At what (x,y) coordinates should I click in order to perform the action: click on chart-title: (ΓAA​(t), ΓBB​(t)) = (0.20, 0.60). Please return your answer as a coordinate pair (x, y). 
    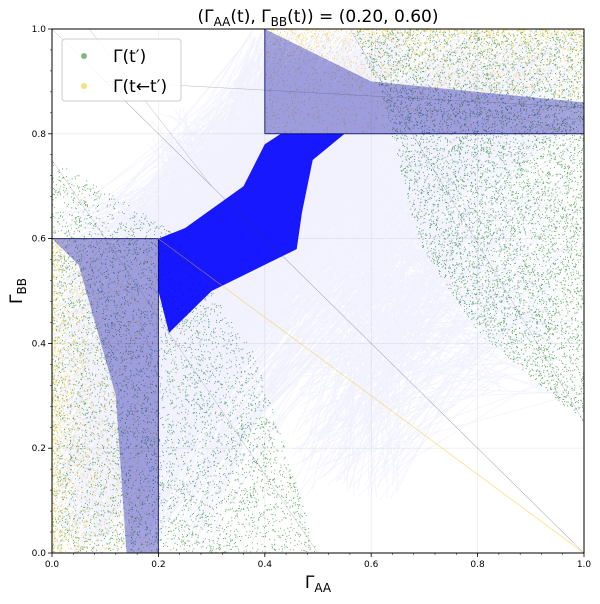
    Looking at the image, I should click on (318, 18).